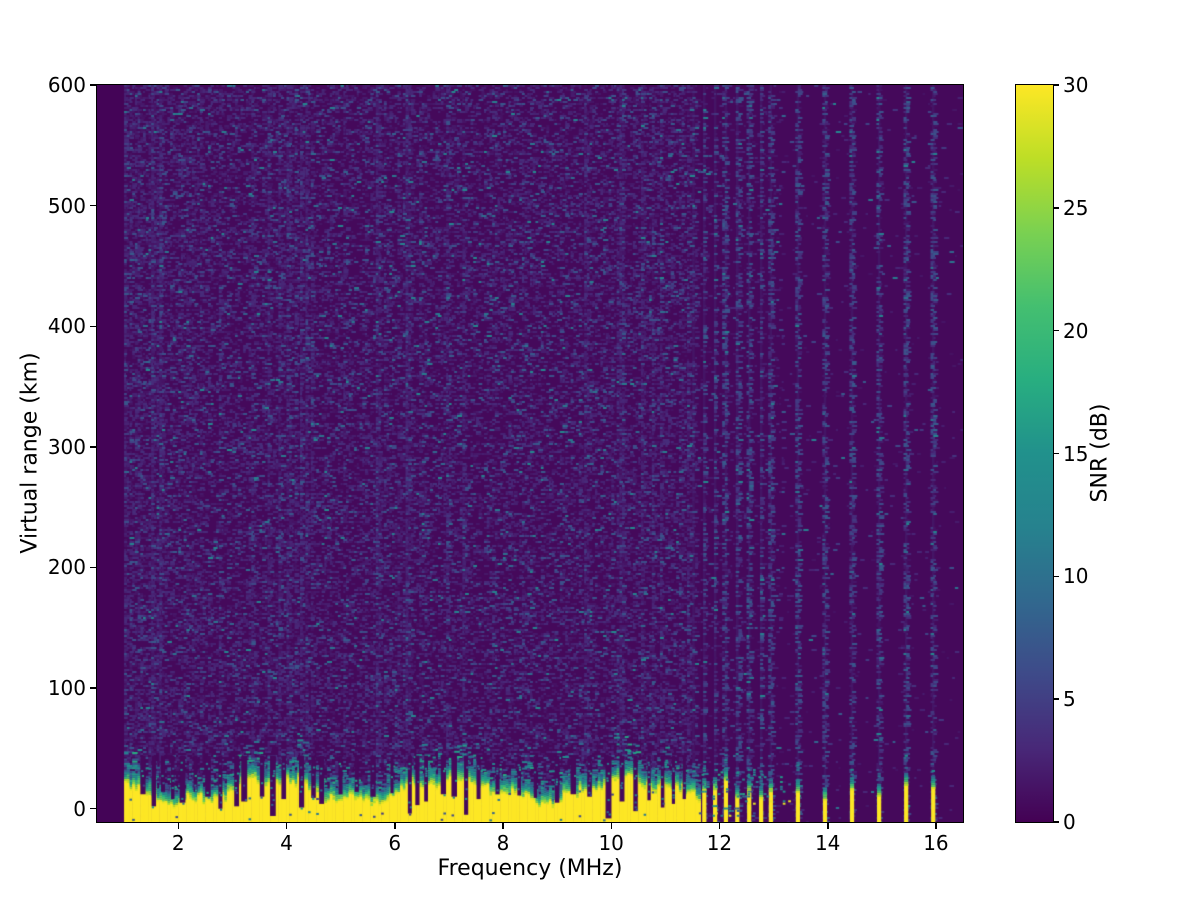  I want to click on x-tick-label: 12, so click(719, 843).